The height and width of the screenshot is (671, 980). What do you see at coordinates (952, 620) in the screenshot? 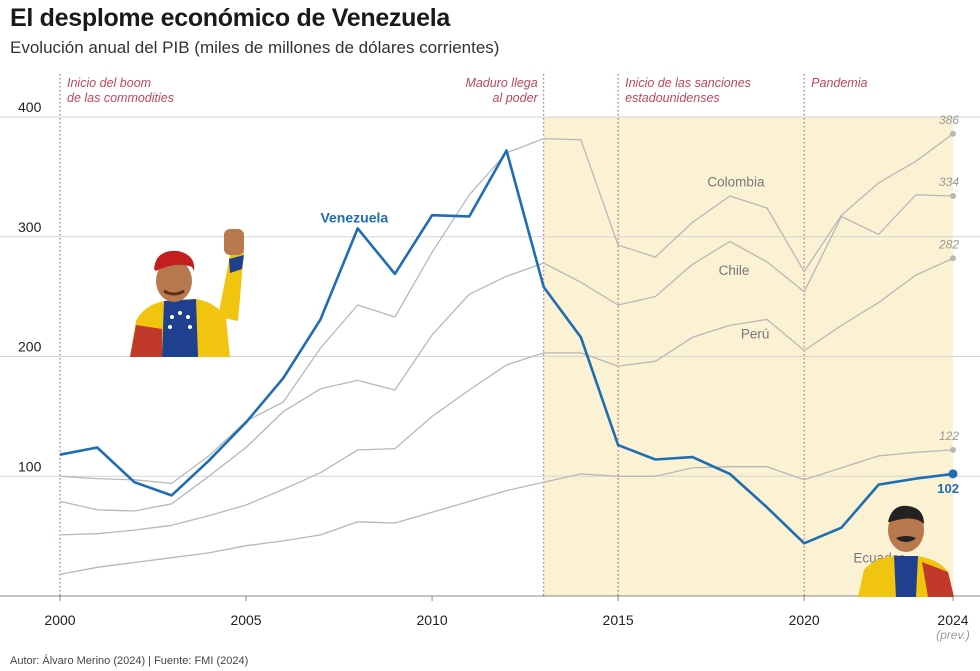
I see `x-tick-label: 2024` at bounding box center [952, 620].